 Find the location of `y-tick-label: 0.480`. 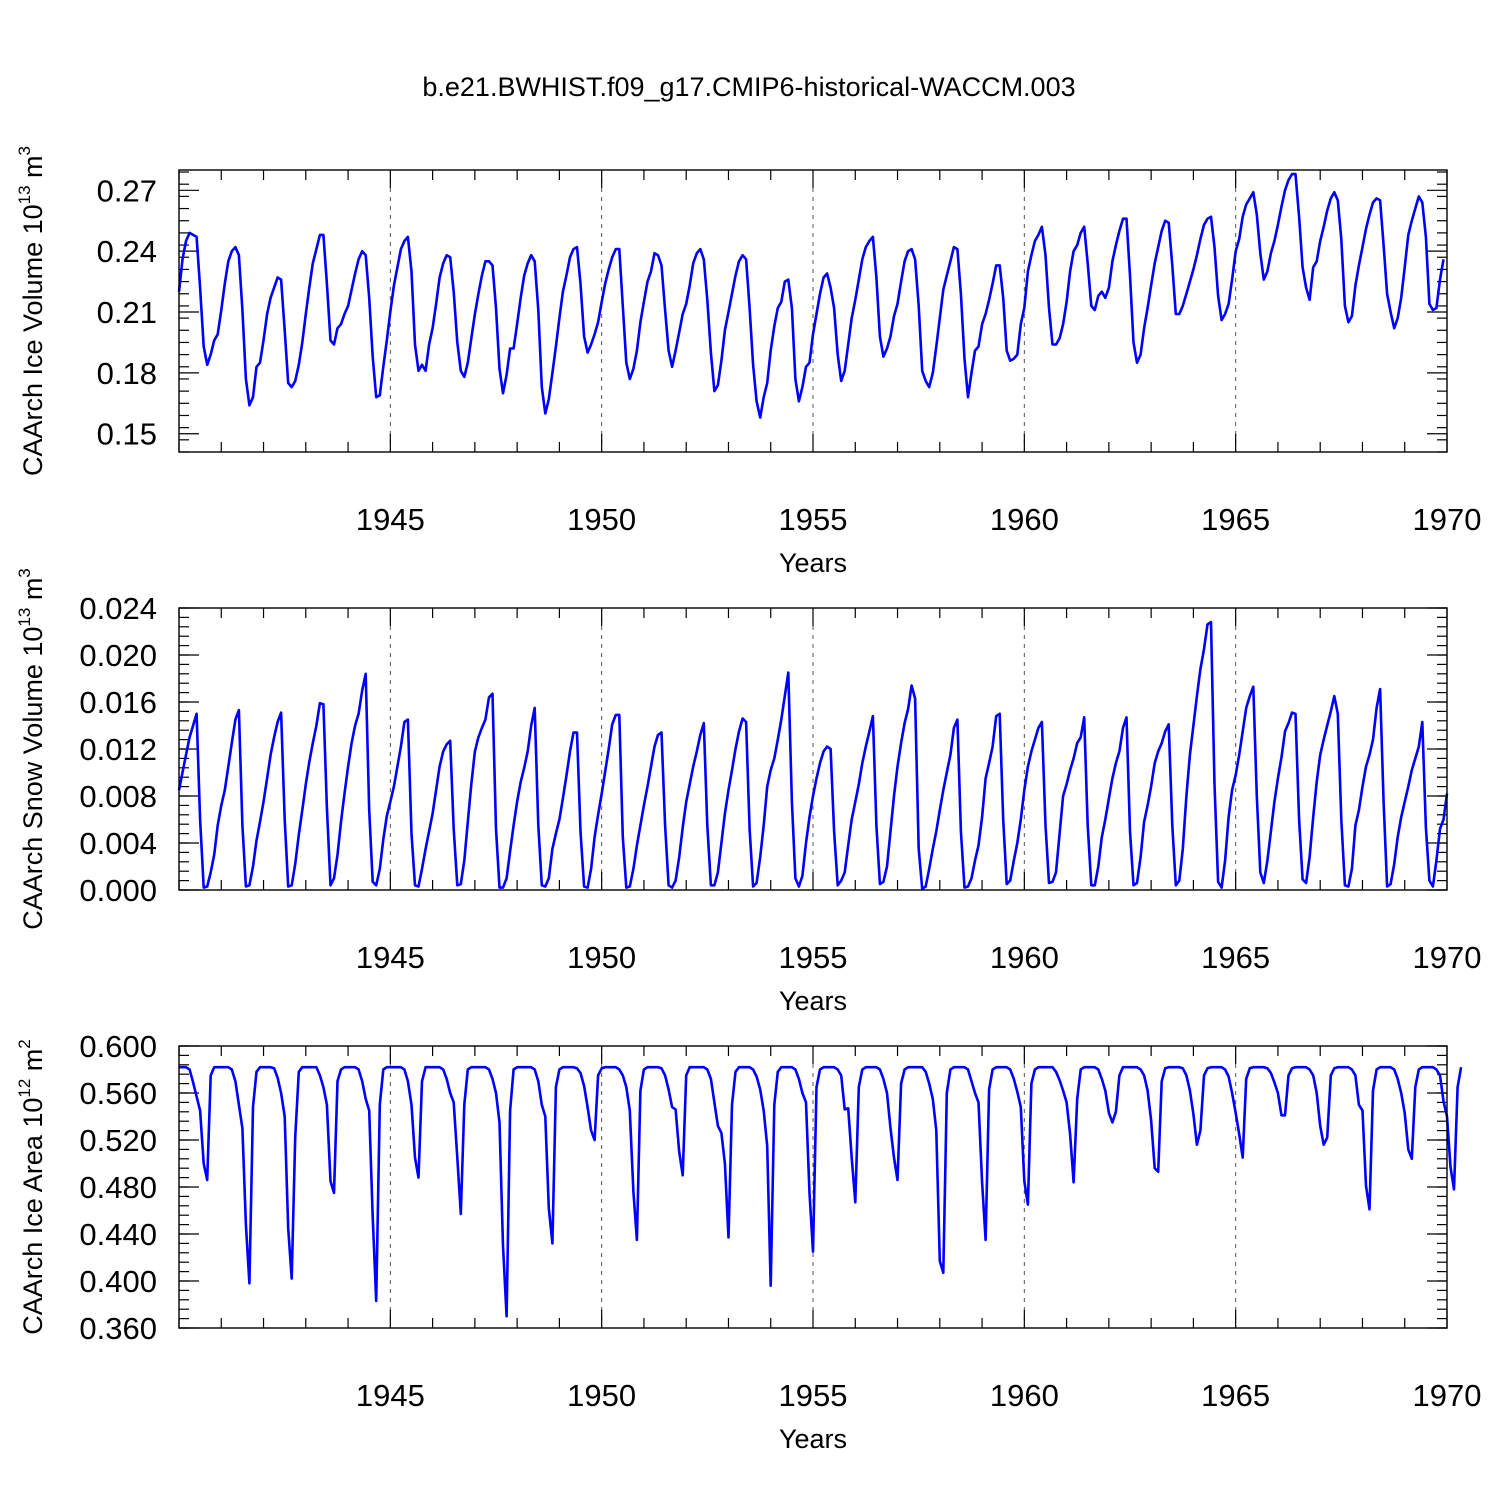

y-tick-label: 0.480 is located at coordinates (118, 1187).